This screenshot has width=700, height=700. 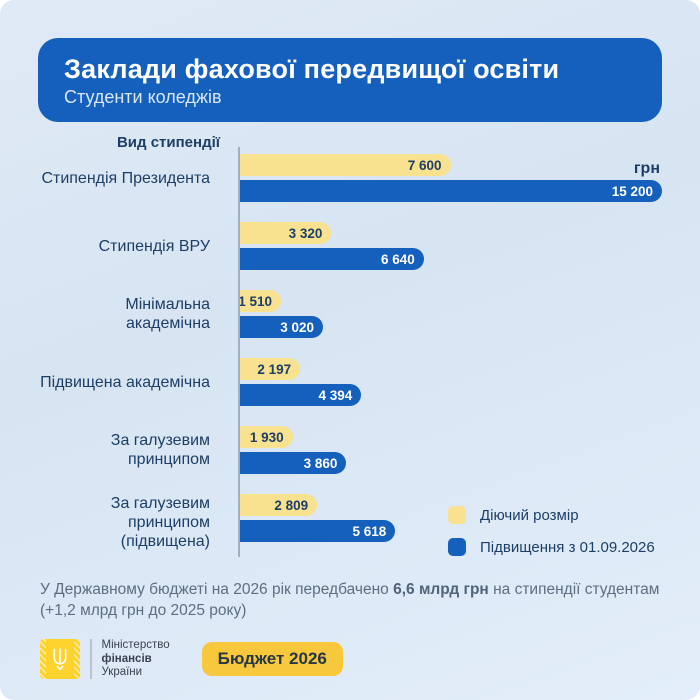 I want to click on logo-hatch-left, so click(x=43, y=659).